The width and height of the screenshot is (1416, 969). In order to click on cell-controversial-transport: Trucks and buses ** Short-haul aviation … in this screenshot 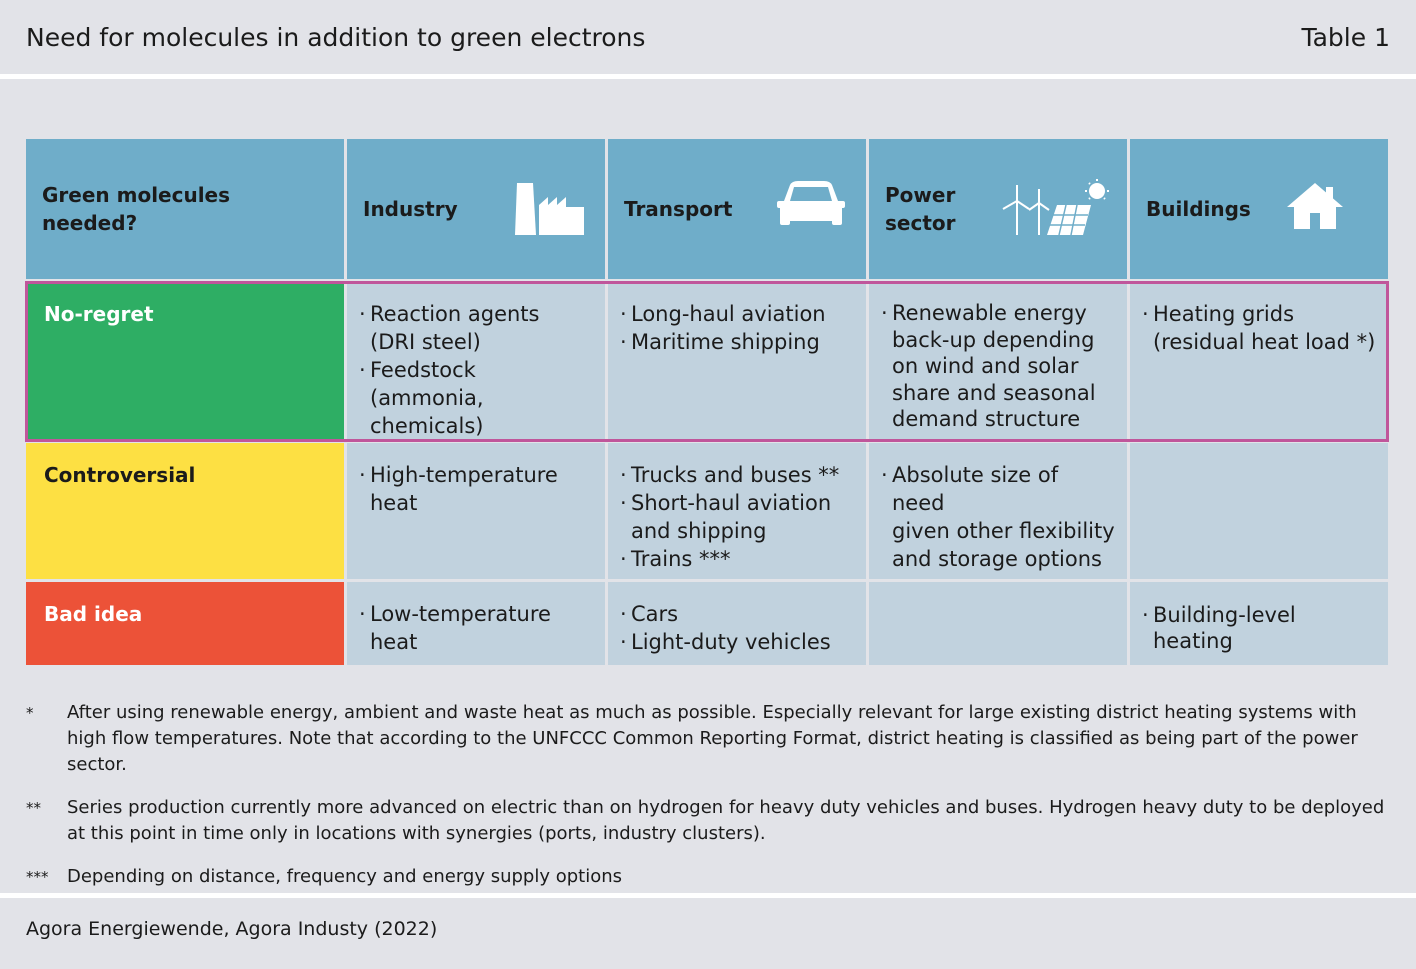, I will do `click(737, 511)`.